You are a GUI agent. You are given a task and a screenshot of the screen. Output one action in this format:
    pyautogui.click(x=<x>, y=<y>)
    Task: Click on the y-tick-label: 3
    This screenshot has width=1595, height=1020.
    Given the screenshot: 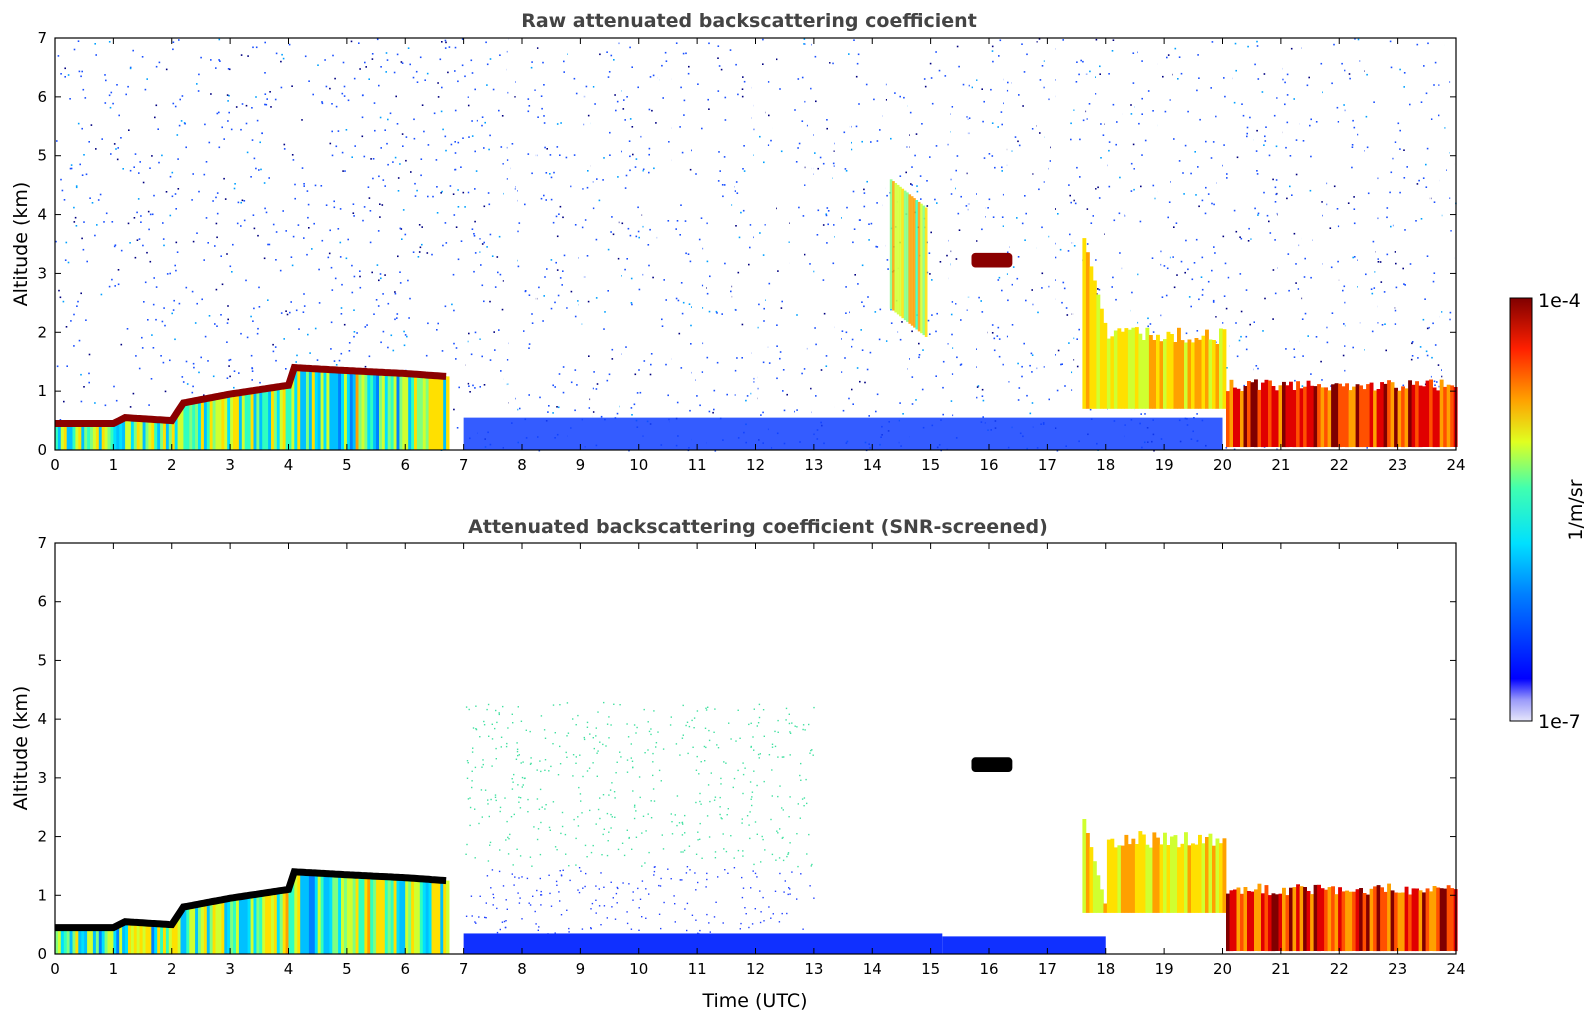 What is the action you would take?
    pyautogui.click(x=42, y=778)
    